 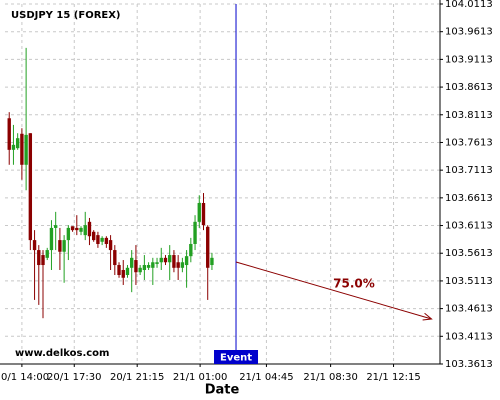 I want to click on event-label: Event, so click(x=236, y=358).